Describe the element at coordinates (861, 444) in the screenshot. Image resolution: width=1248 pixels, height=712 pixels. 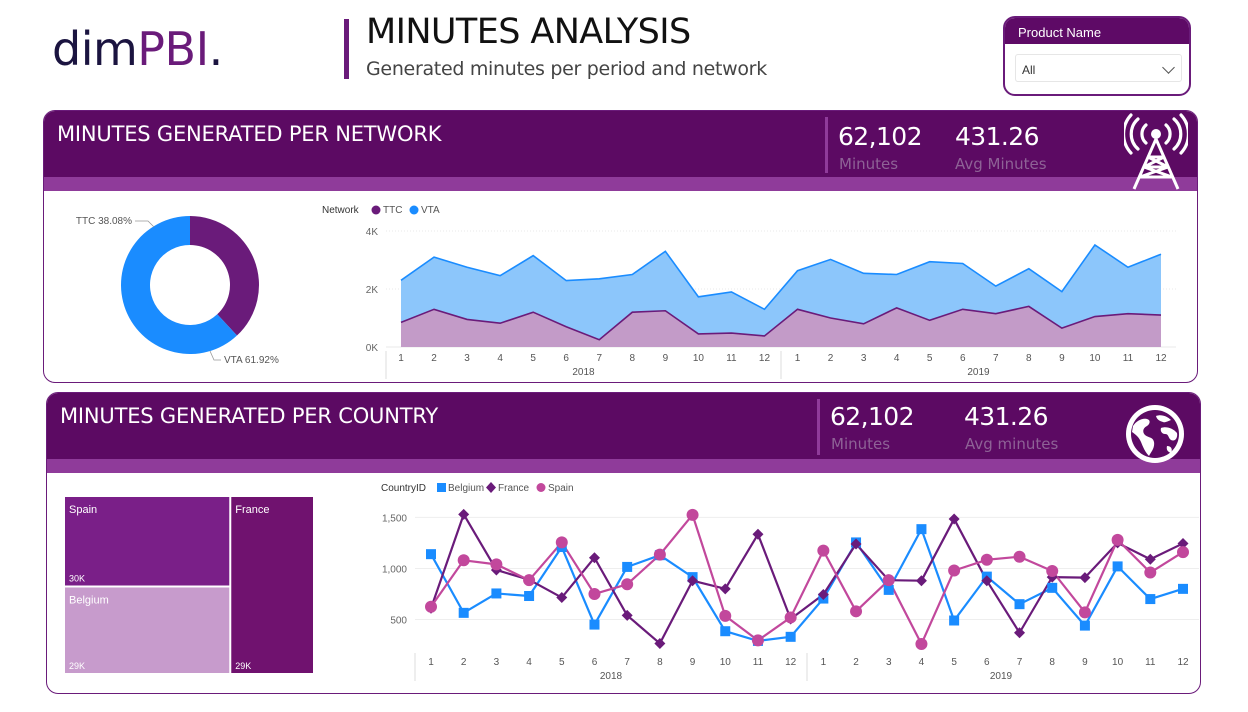
I see `country-kpi-minutes-label: Minutes` at that location.